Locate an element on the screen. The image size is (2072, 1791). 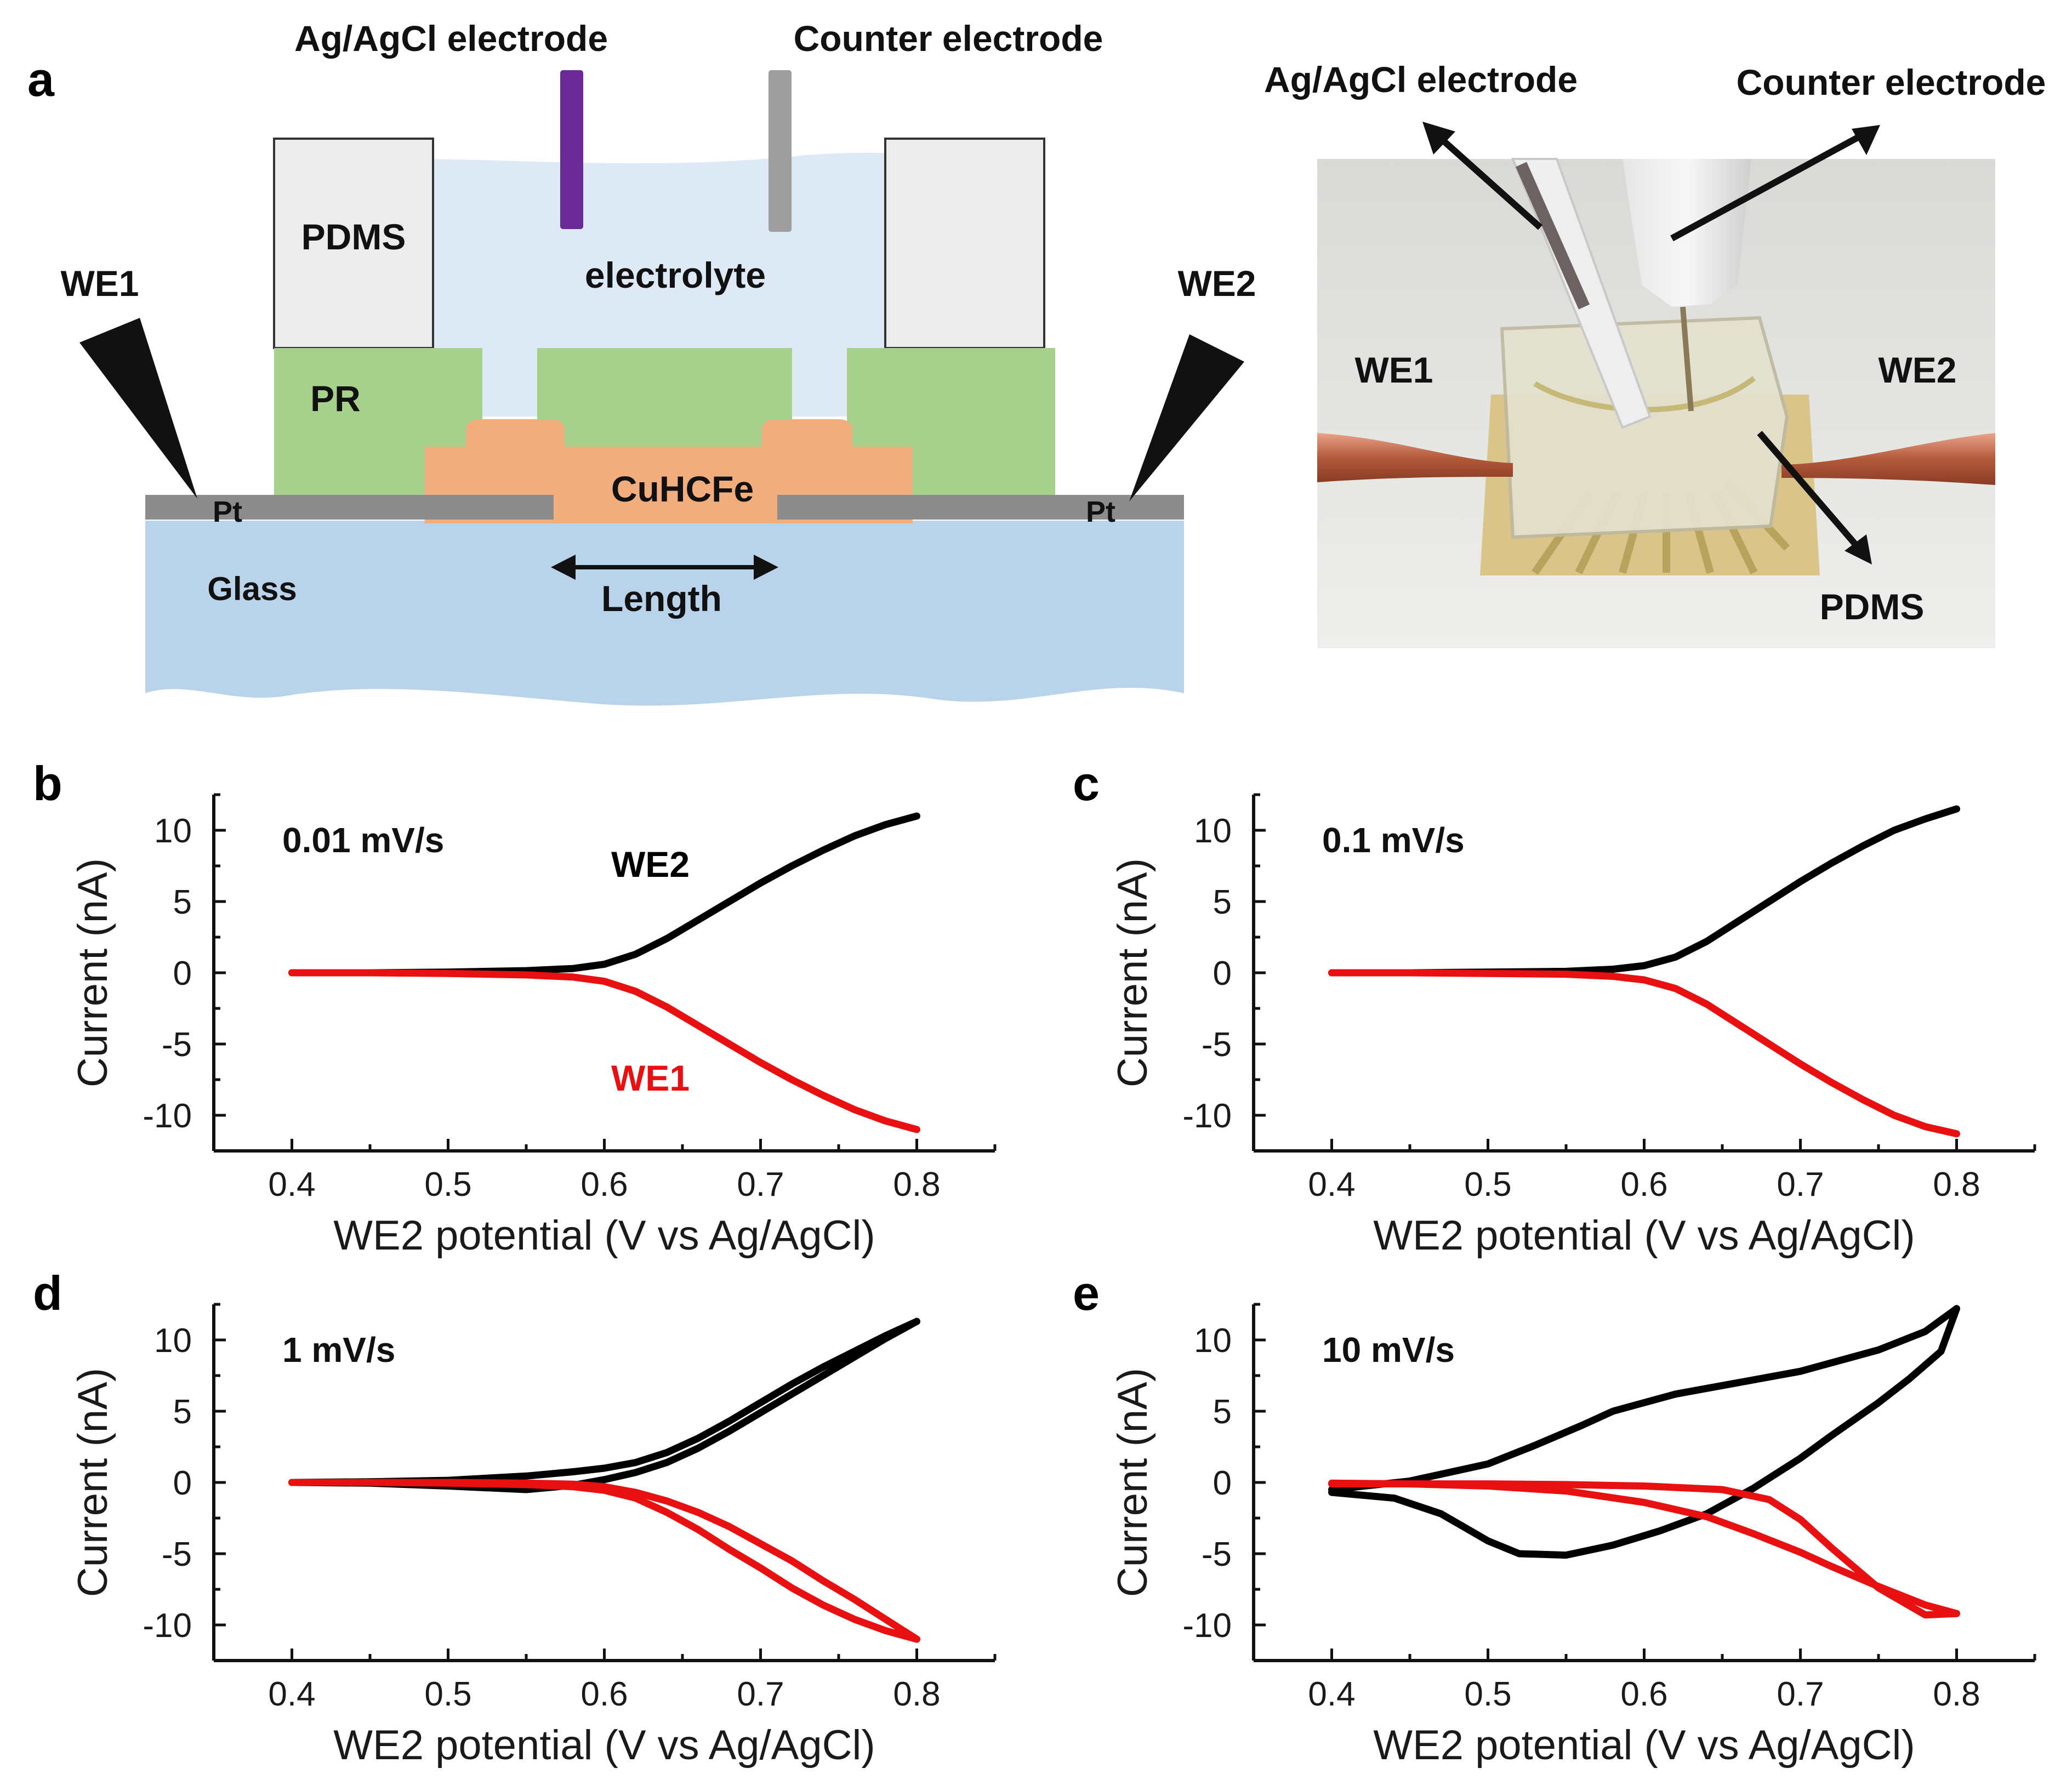
cuhcfe-label: CuHCFe is located at coordinates (683, 489).